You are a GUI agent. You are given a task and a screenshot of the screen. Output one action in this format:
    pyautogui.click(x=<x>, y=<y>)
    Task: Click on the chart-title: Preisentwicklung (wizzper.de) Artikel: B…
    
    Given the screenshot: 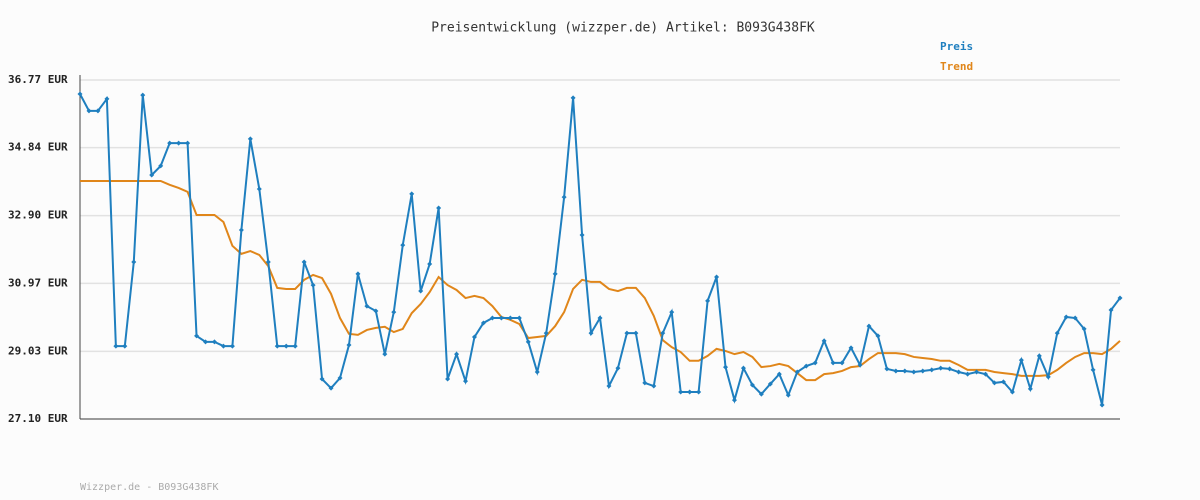 What is the action you would take?
    pyautogui.click(x=623, y=28)
    